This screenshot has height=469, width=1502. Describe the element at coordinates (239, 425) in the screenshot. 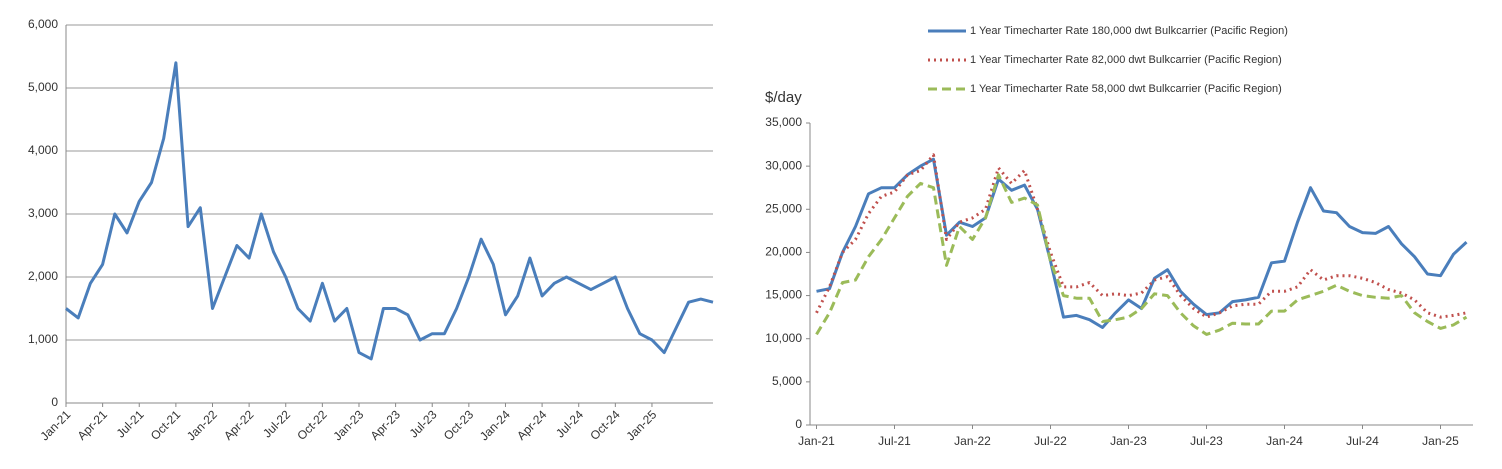

I see `x-tick-label: Apr-22` at that location.